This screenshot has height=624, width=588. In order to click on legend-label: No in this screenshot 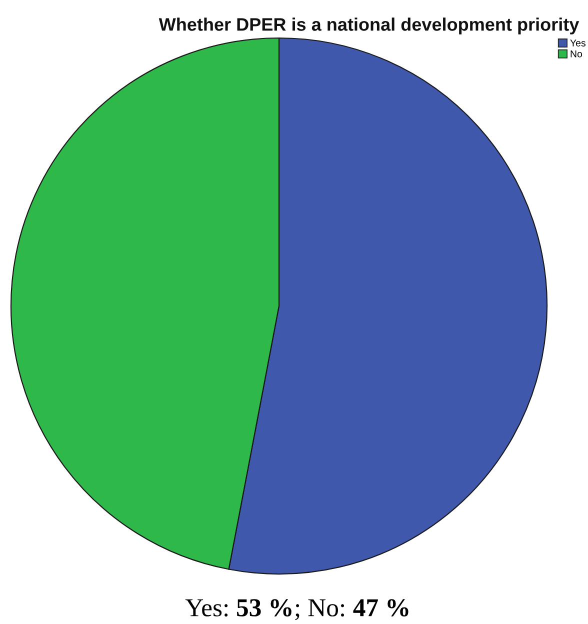, I will do `click(576, 54)`.